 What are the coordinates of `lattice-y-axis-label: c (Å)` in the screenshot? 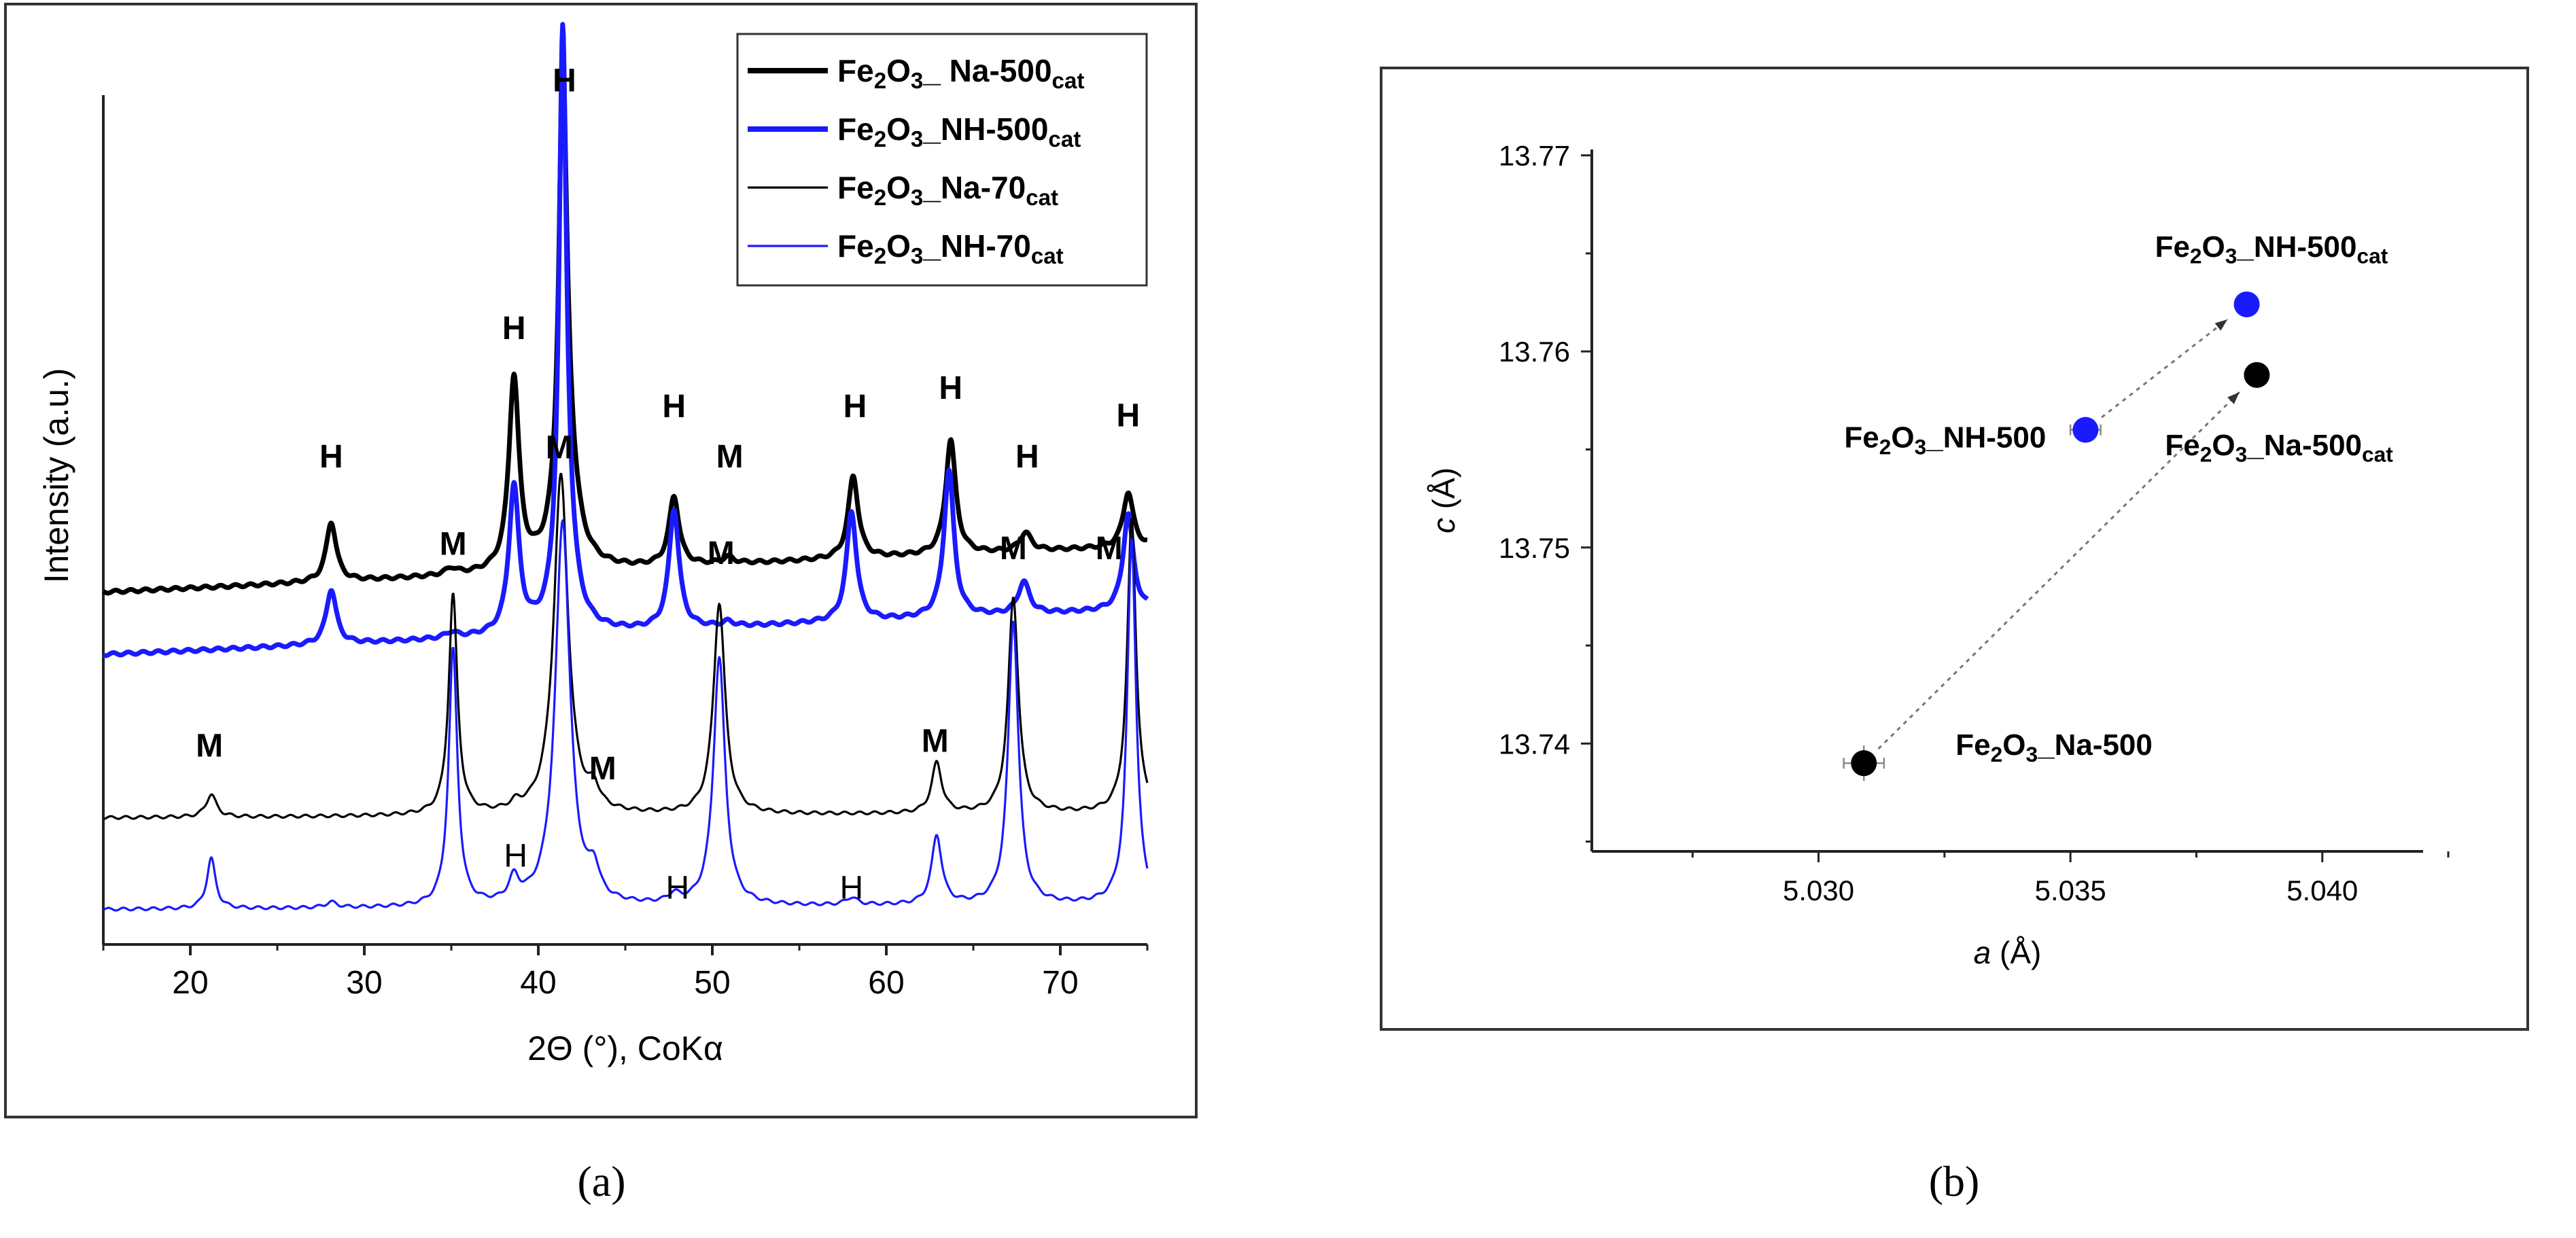 It's located at (1443, 500).